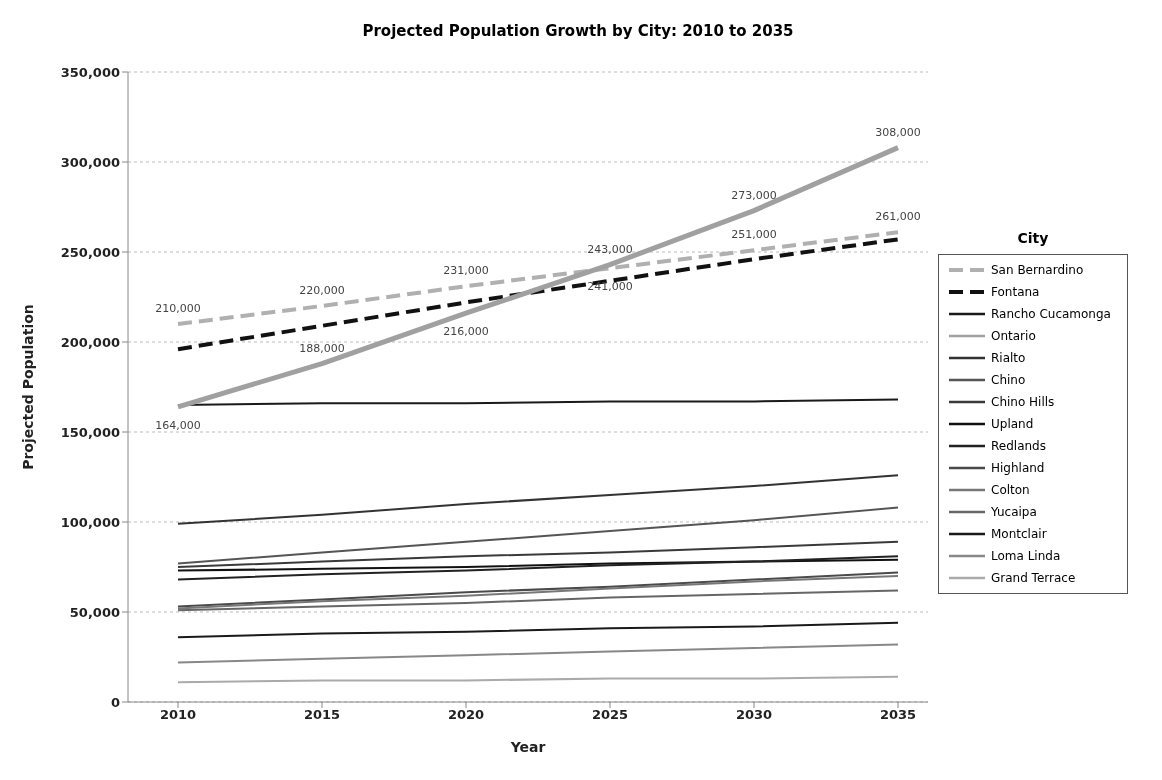 Image resolution: width=1162 pixels, height=780 pixels. I want to click on legend-label: Montclair, so click(1019, 534).